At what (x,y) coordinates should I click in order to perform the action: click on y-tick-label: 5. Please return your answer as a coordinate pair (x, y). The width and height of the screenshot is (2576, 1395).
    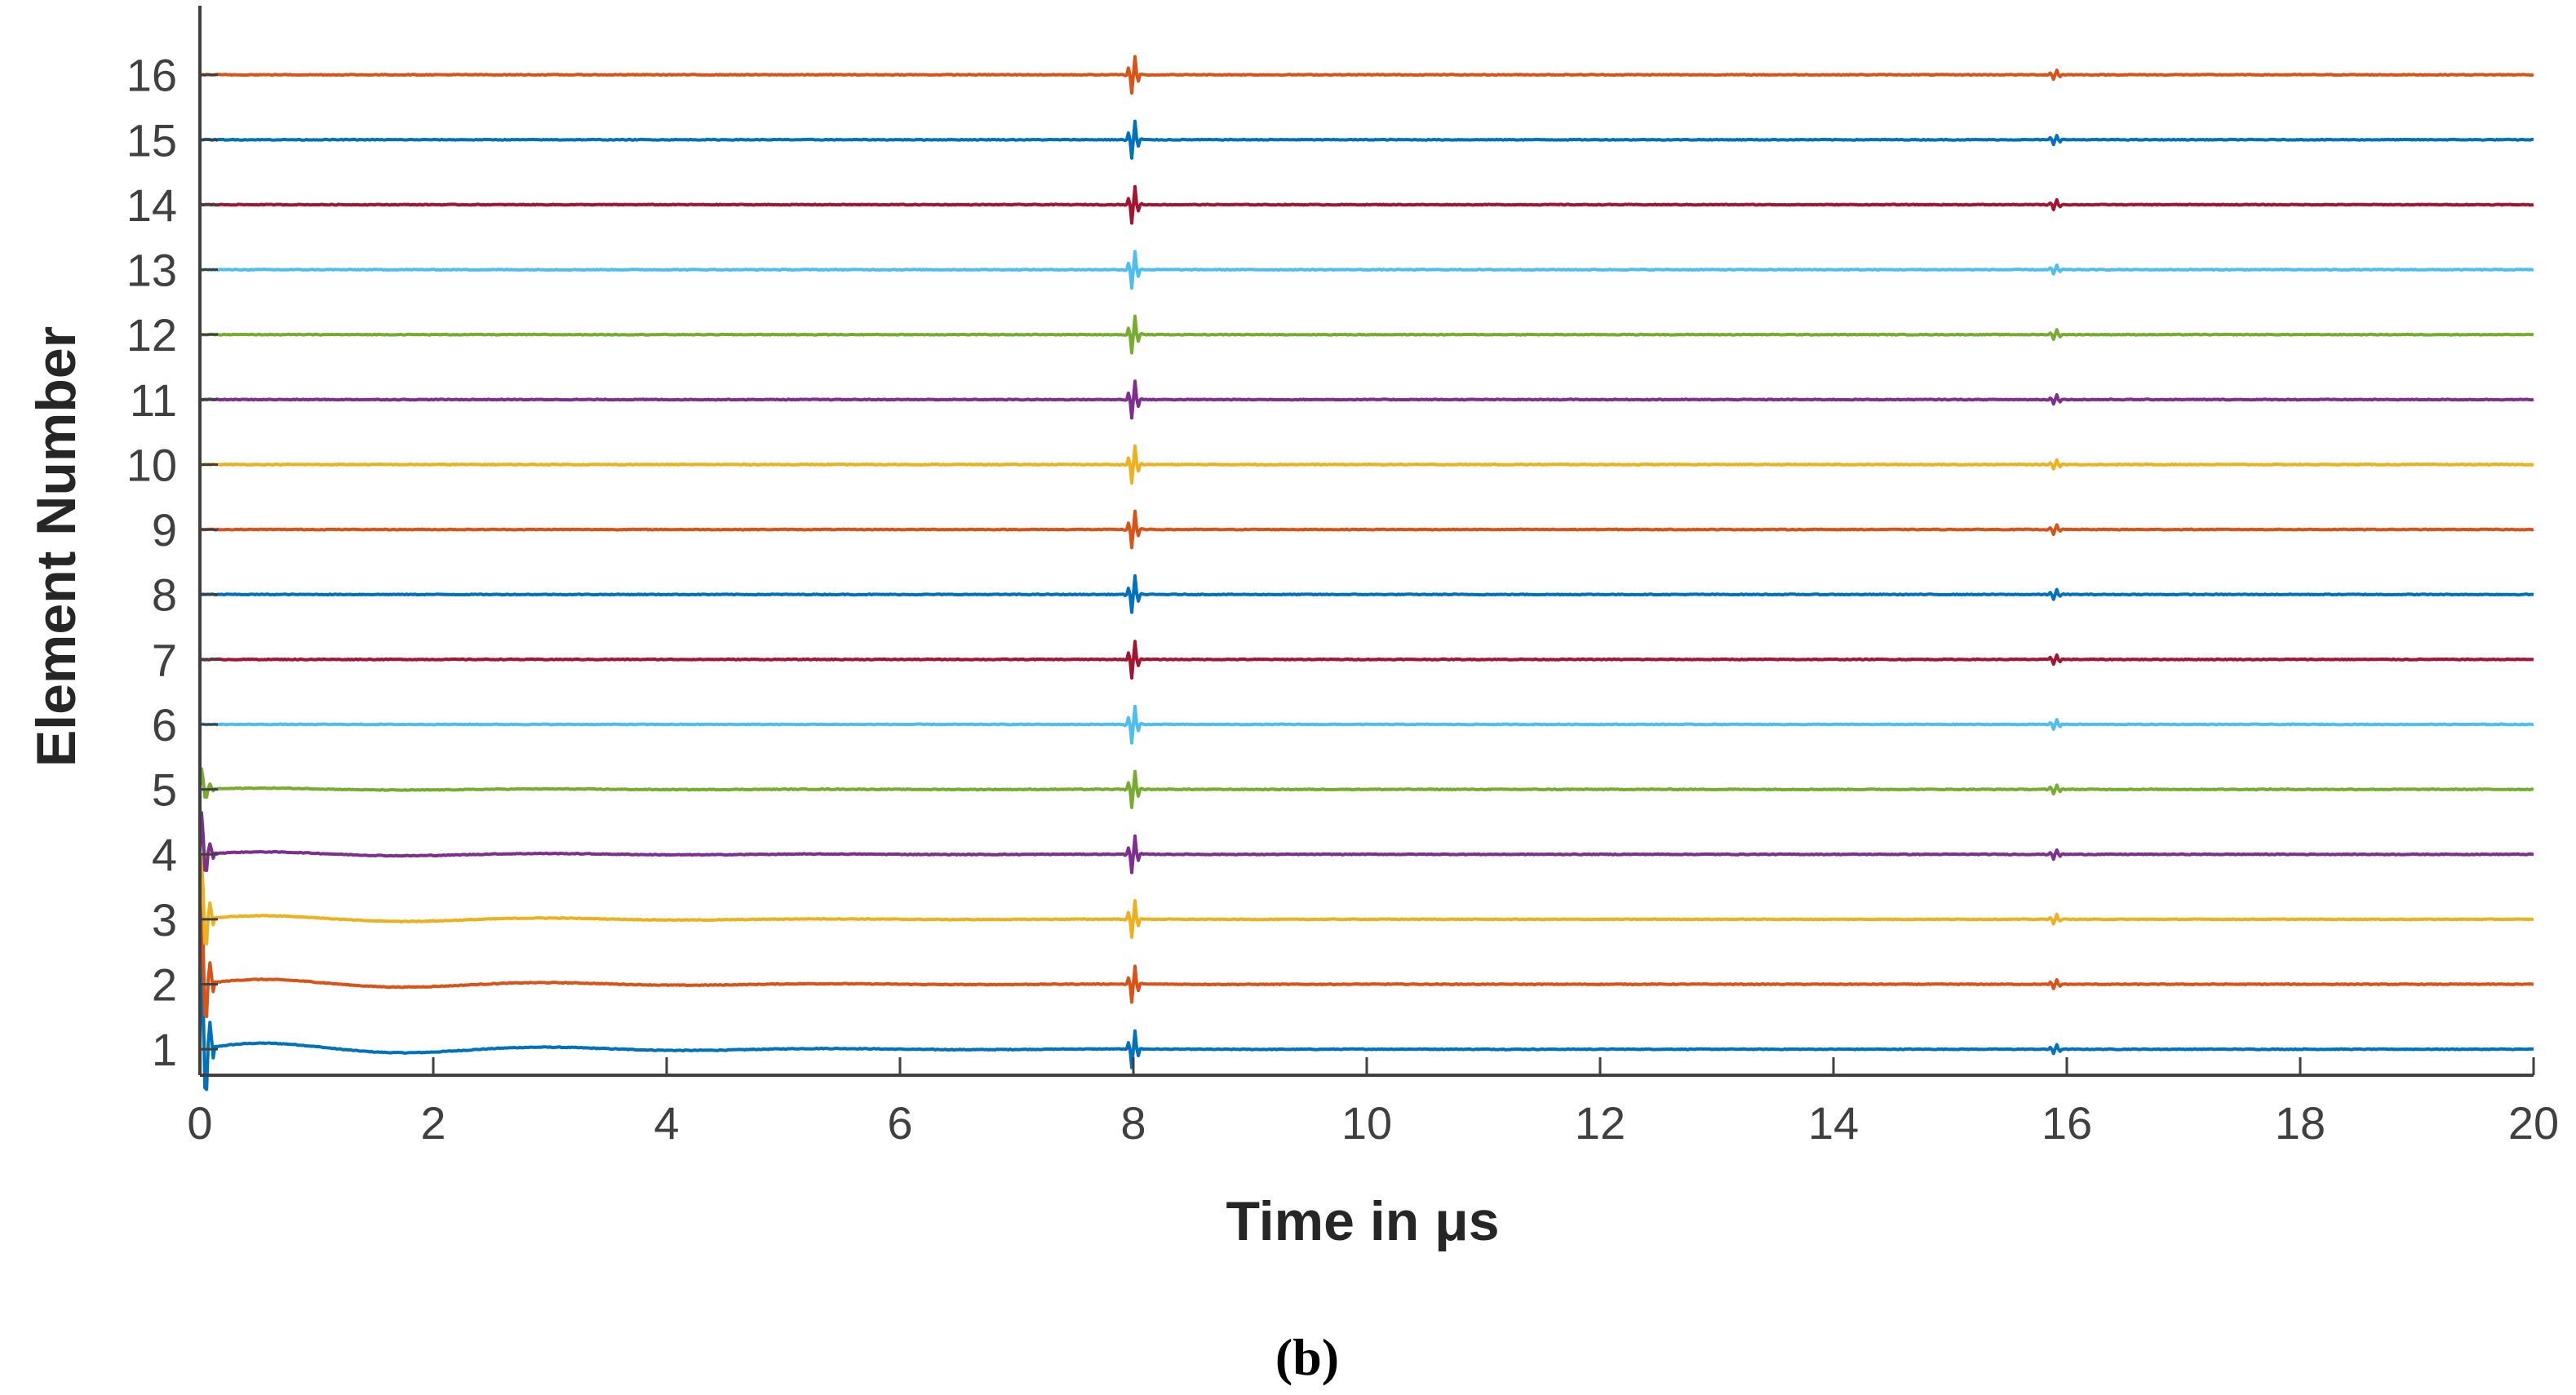
    Looking at the image, I should click on (164, 790).